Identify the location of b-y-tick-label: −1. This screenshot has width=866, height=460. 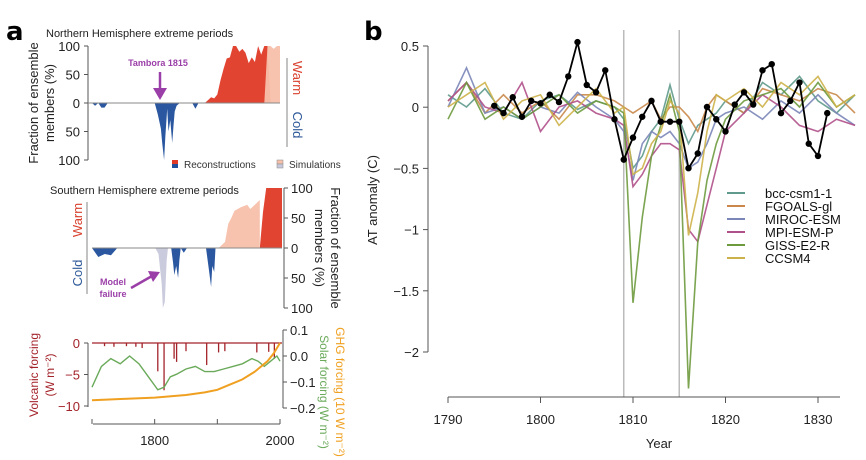
(411, 230).